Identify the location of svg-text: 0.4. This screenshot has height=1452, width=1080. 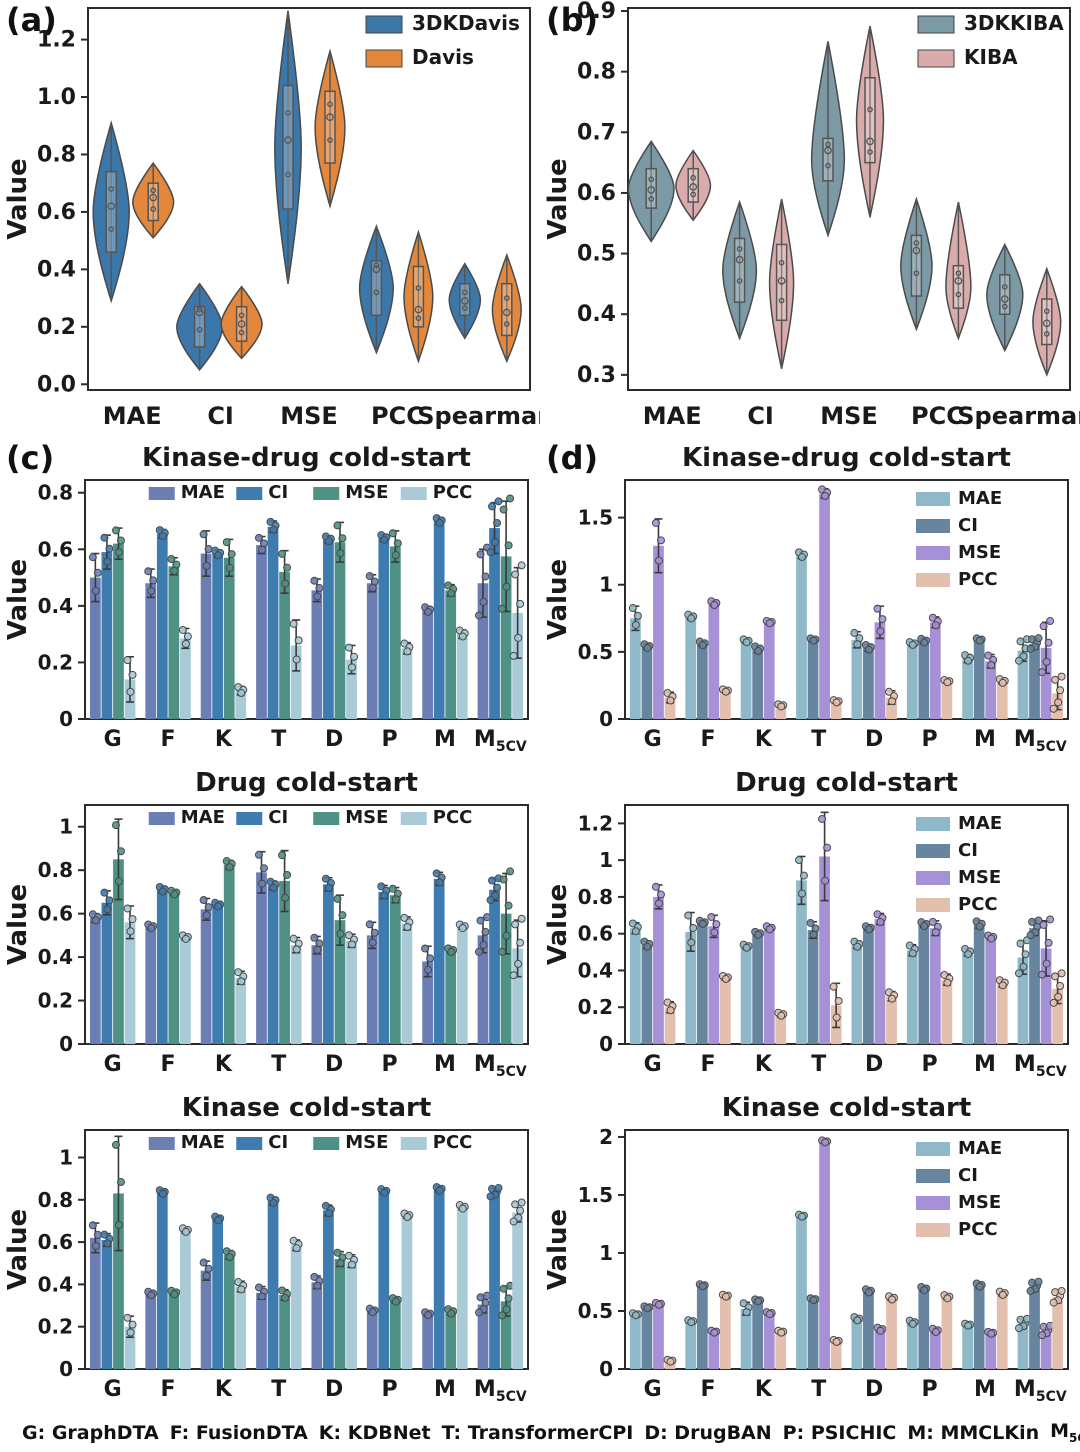
(55, 1284).